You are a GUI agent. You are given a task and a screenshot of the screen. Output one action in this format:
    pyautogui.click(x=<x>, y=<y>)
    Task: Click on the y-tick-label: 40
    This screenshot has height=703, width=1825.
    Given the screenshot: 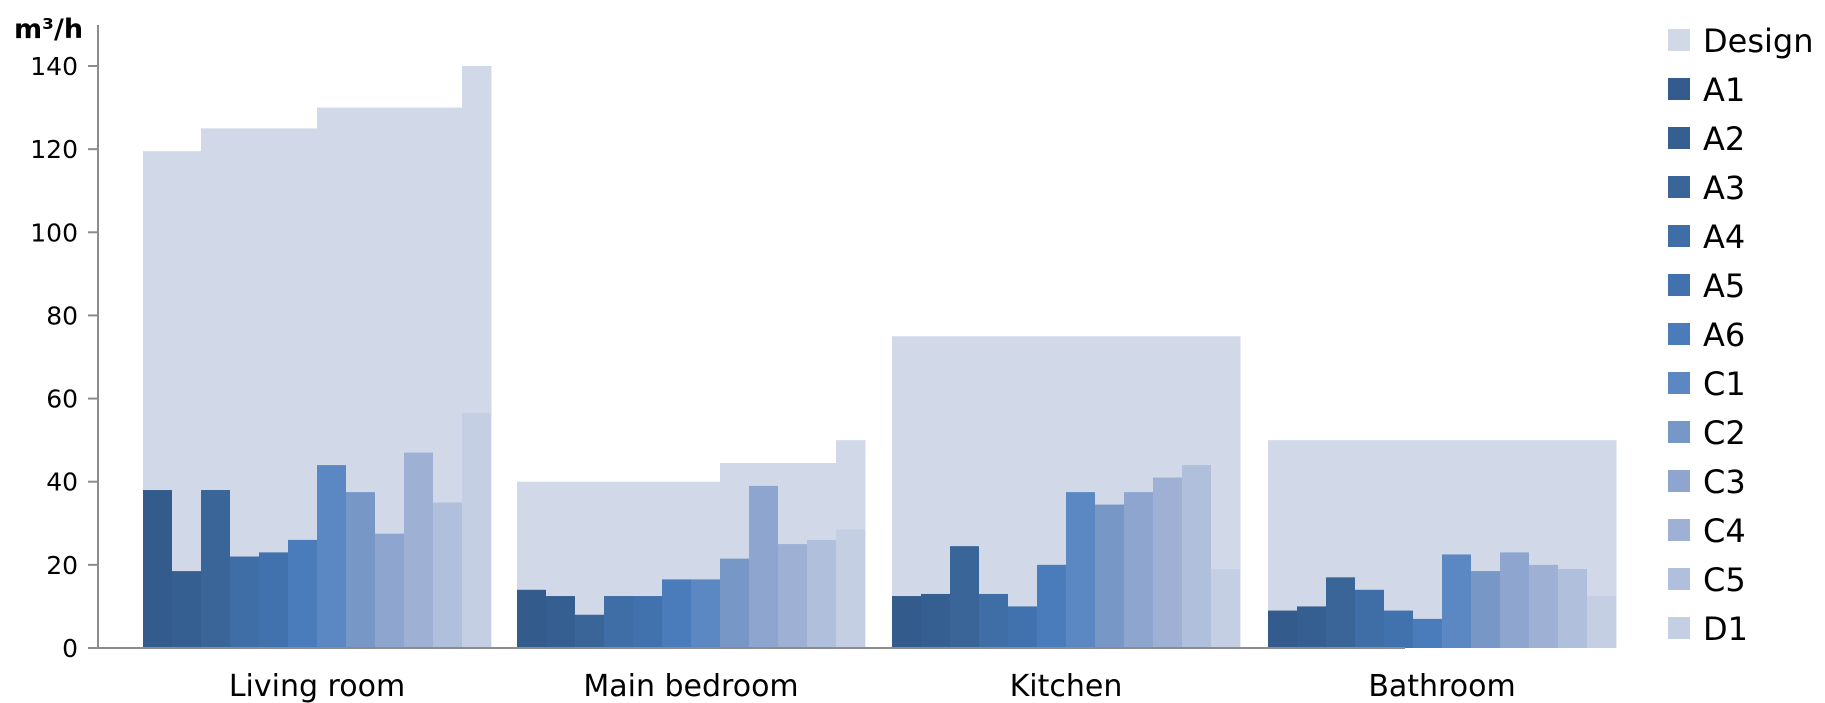 What is the action you would take?
    pyautogui.click(x=62, y=482)
    